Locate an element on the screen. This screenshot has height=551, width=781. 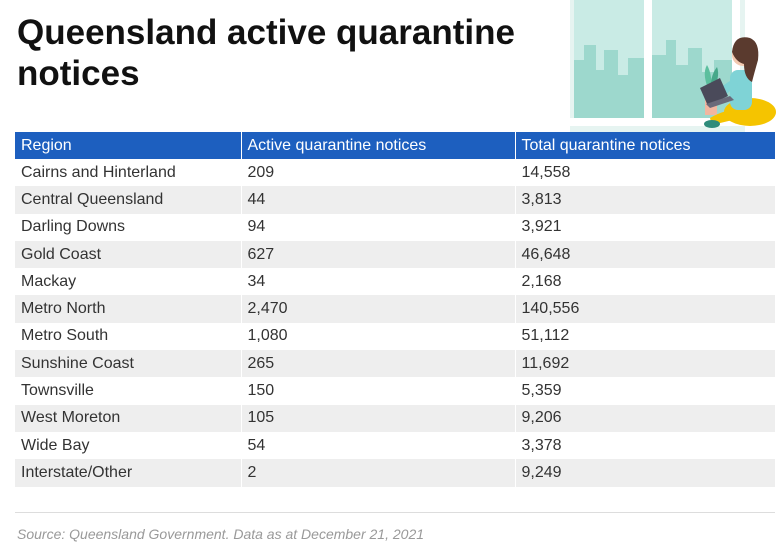
cell-active: 54 is located at coordinates (378, 445).